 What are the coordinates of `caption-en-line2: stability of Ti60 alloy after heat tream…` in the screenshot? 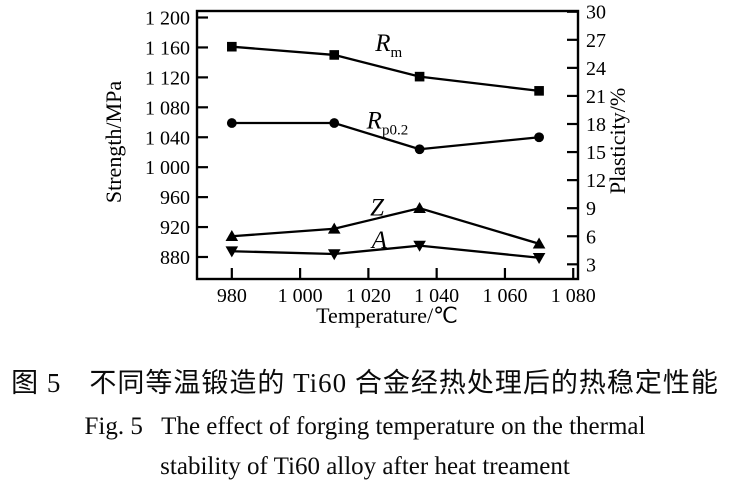 It's located at (365, 466).